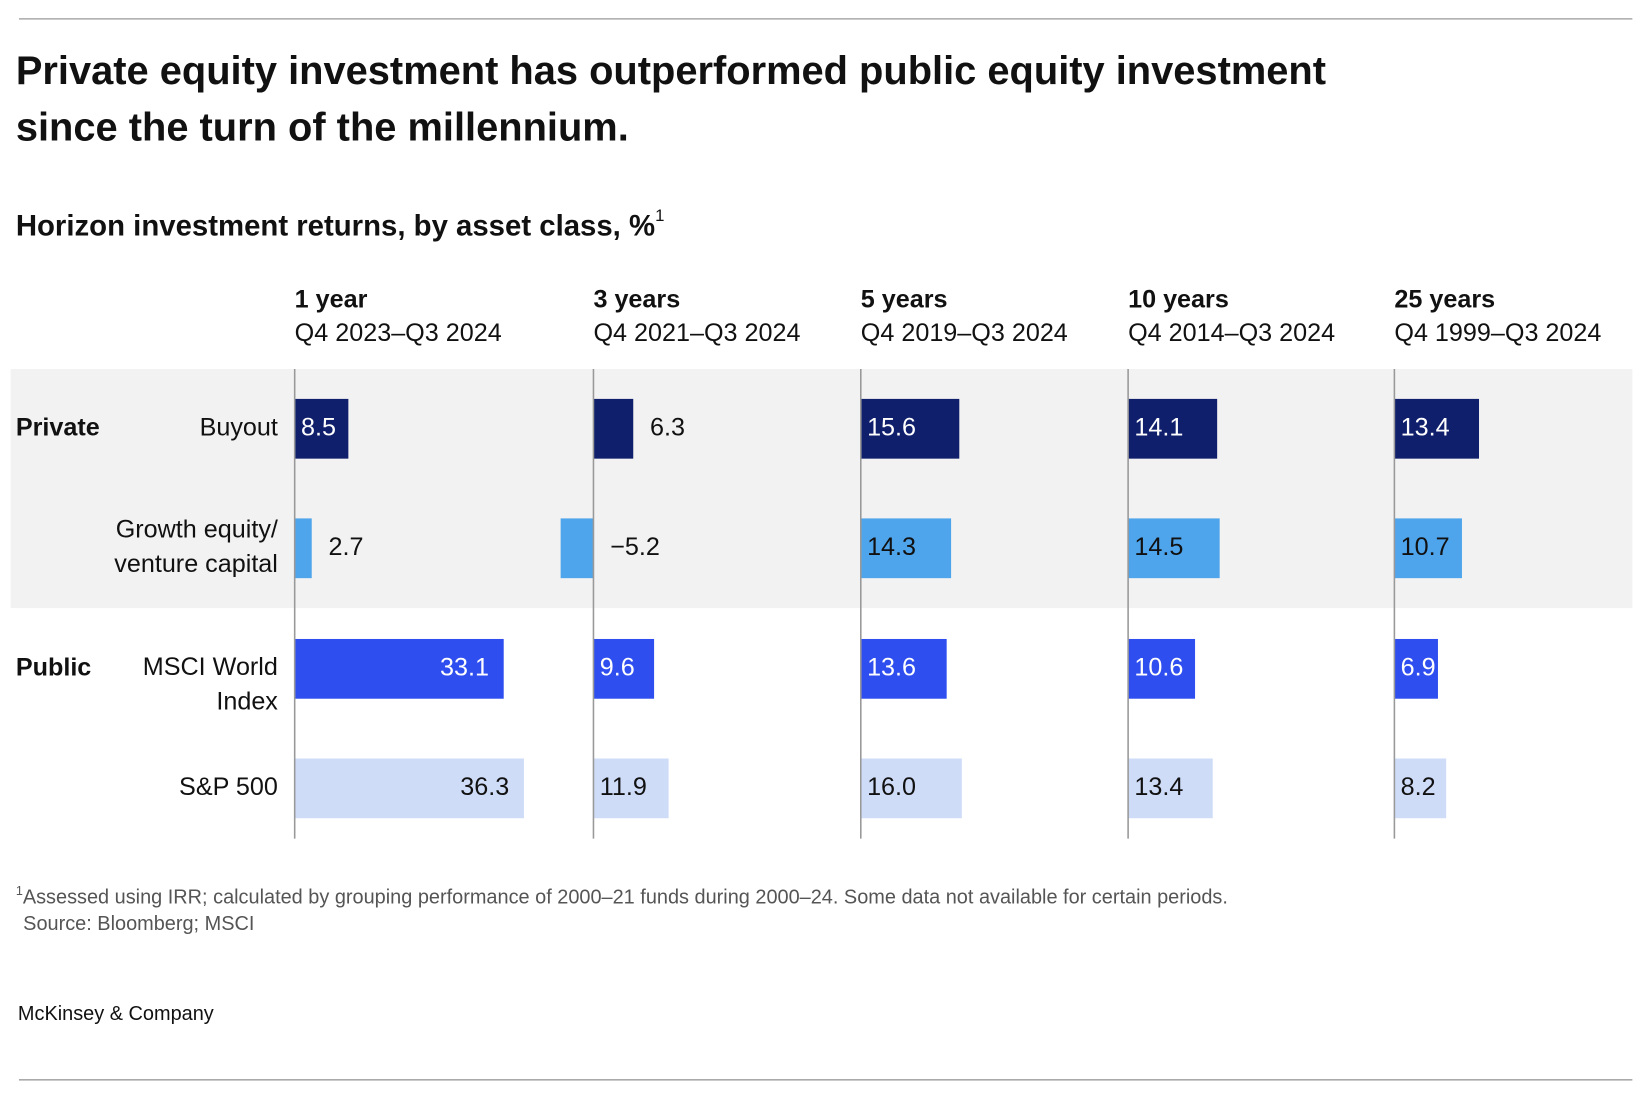 This screenshot has height=1106, width=1644. What do you see at coordinates (197, 530) in the screenshot?
I see `row-label: Growth equity/` at bounding box center [197, 530].